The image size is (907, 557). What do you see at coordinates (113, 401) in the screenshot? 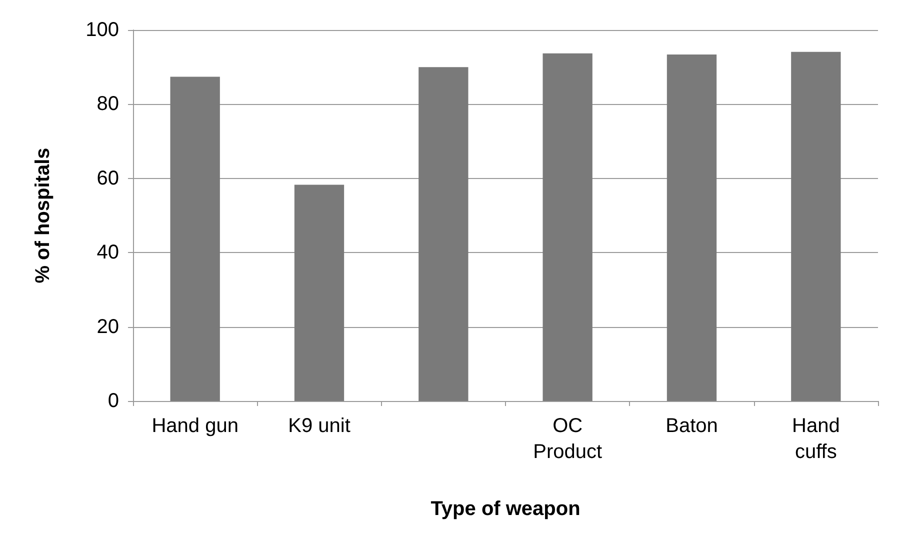
I see `y-tick-label: 0` at bounding box center [113, 401].